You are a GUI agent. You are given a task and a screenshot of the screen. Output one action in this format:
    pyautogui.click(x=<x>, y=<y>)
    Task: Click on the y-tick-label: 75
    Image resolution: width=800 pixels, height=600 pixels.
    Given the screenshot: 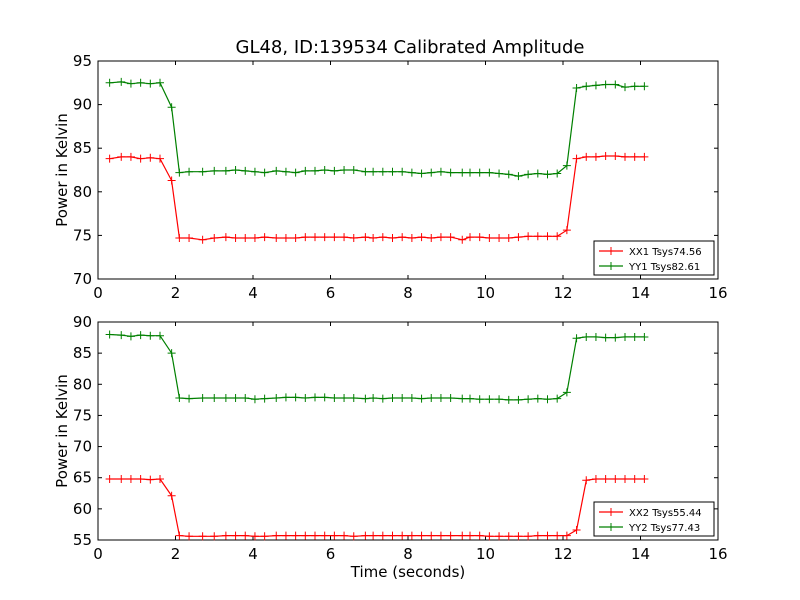 What is the action you would take?
    pyautogui.click(x=82, y=235)
    